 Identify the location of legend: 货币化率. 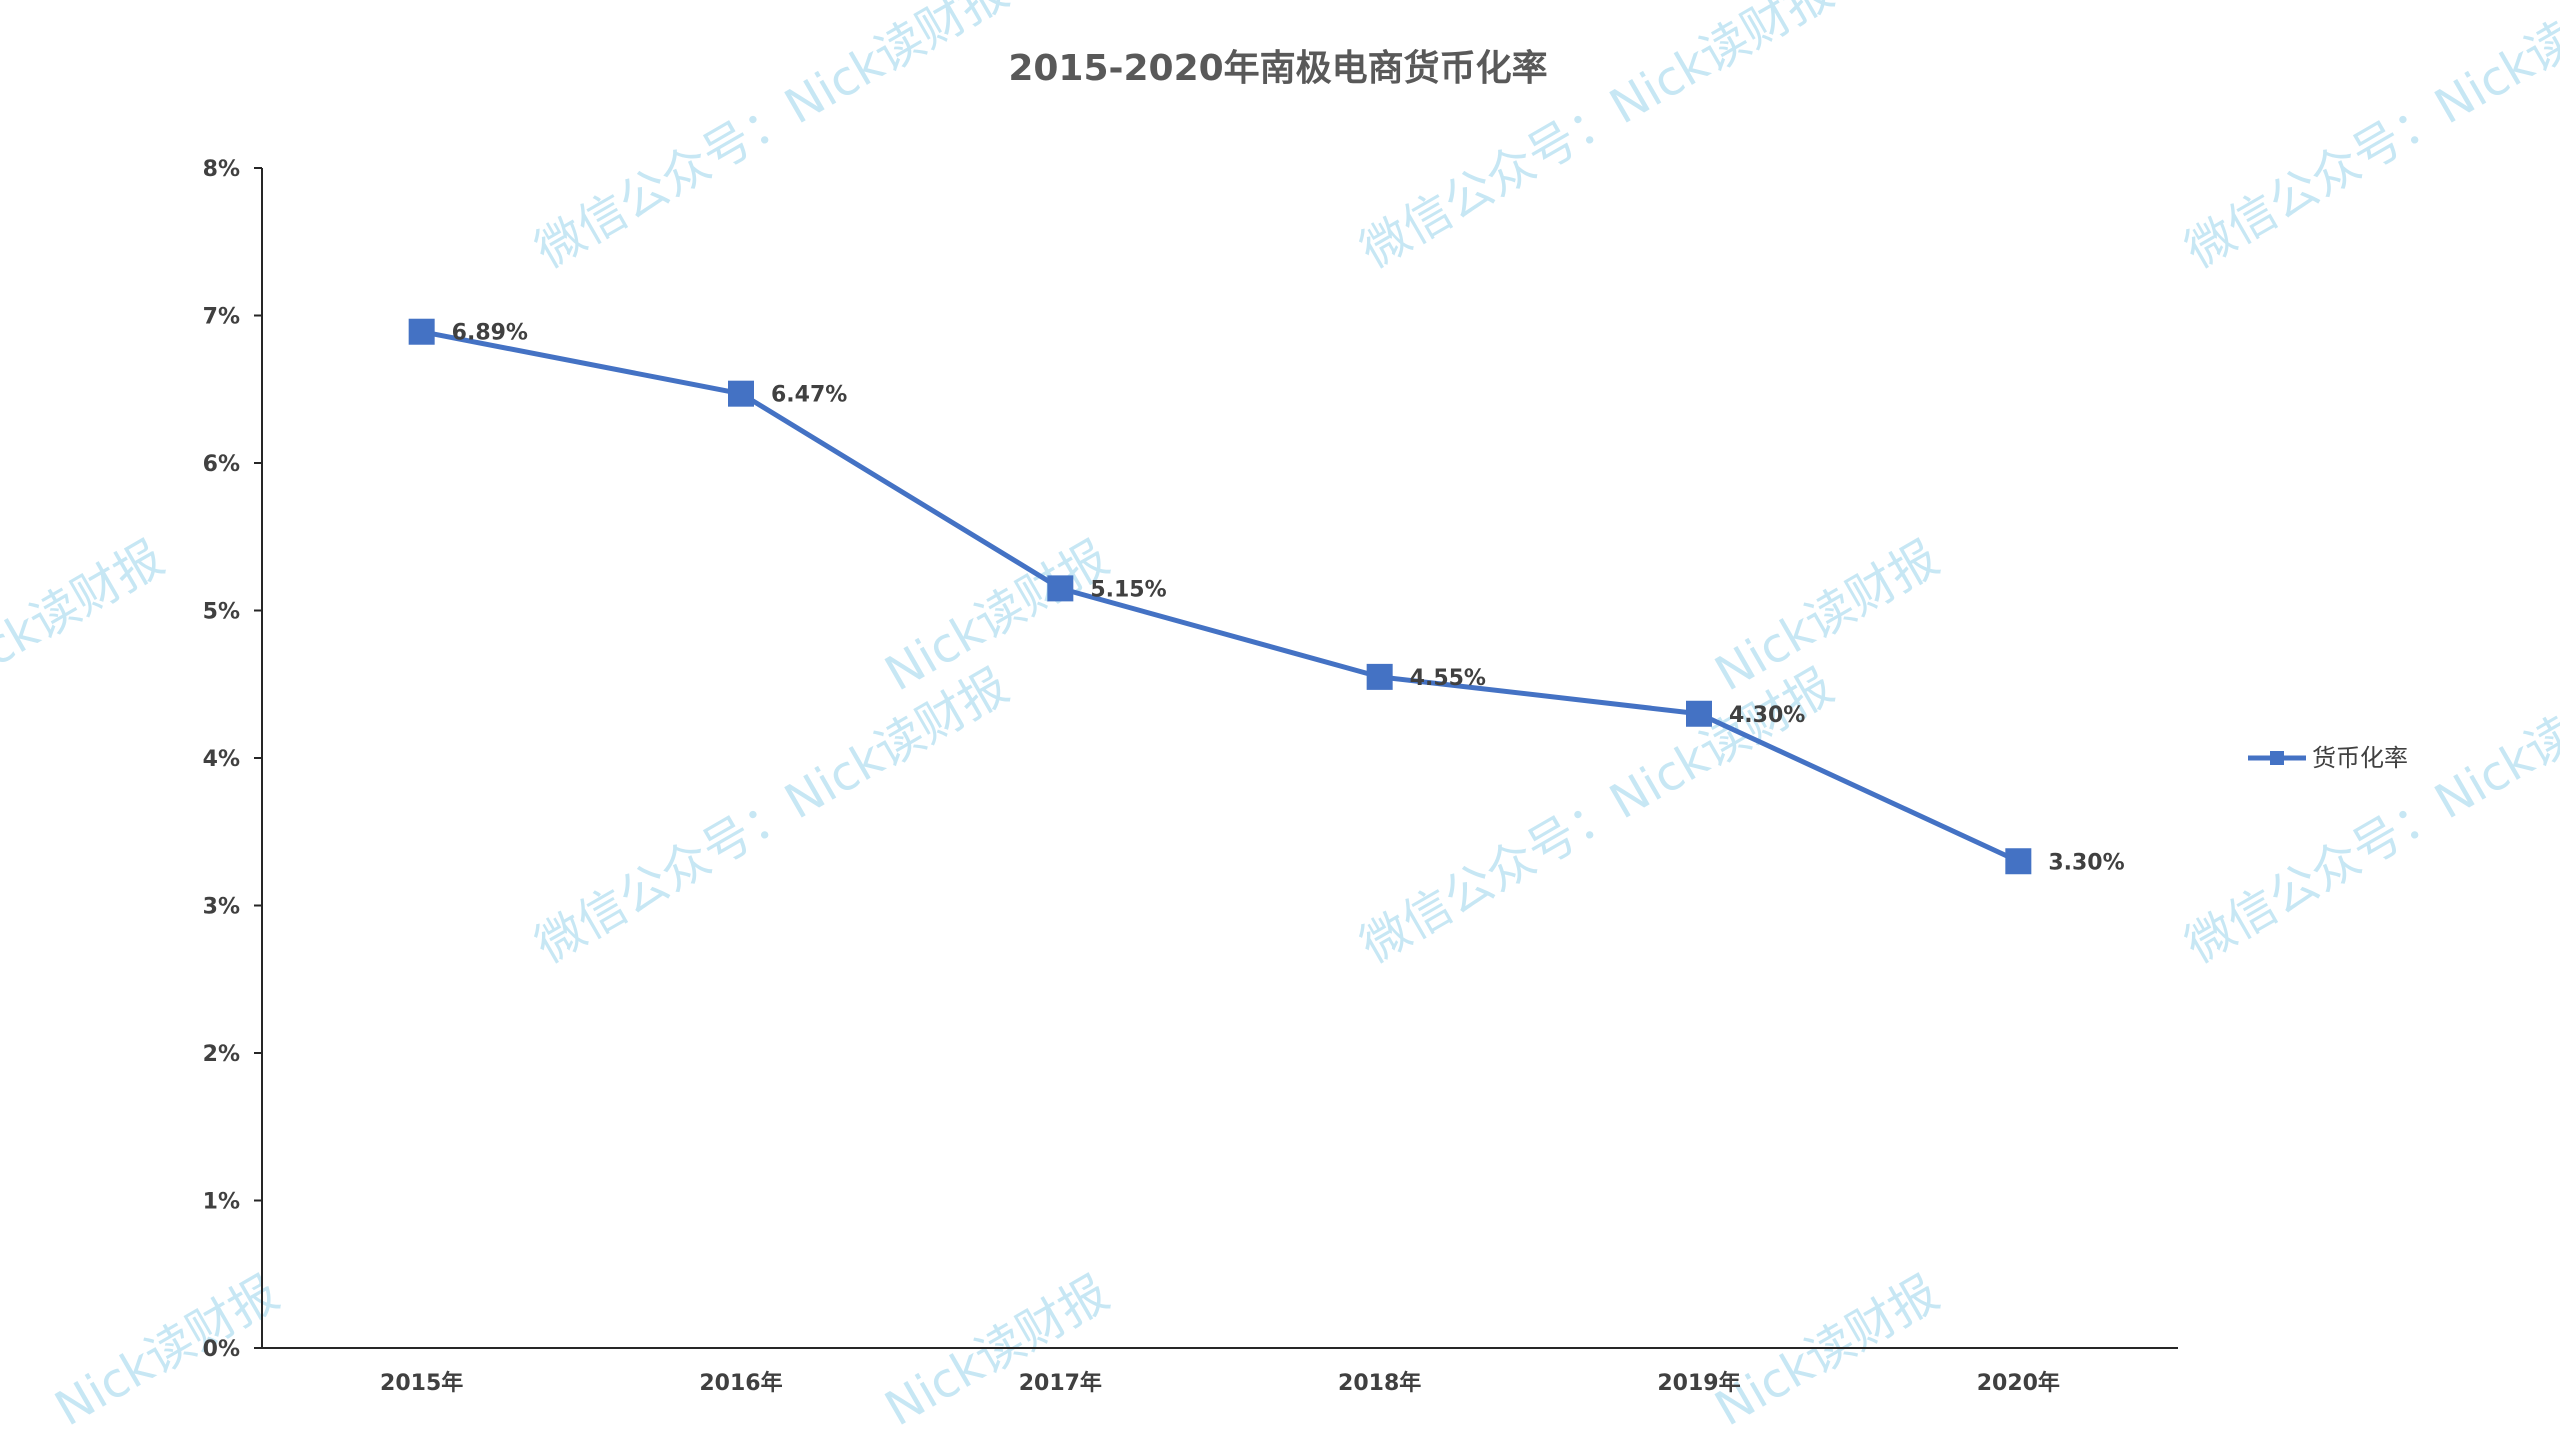
(2328, 758).